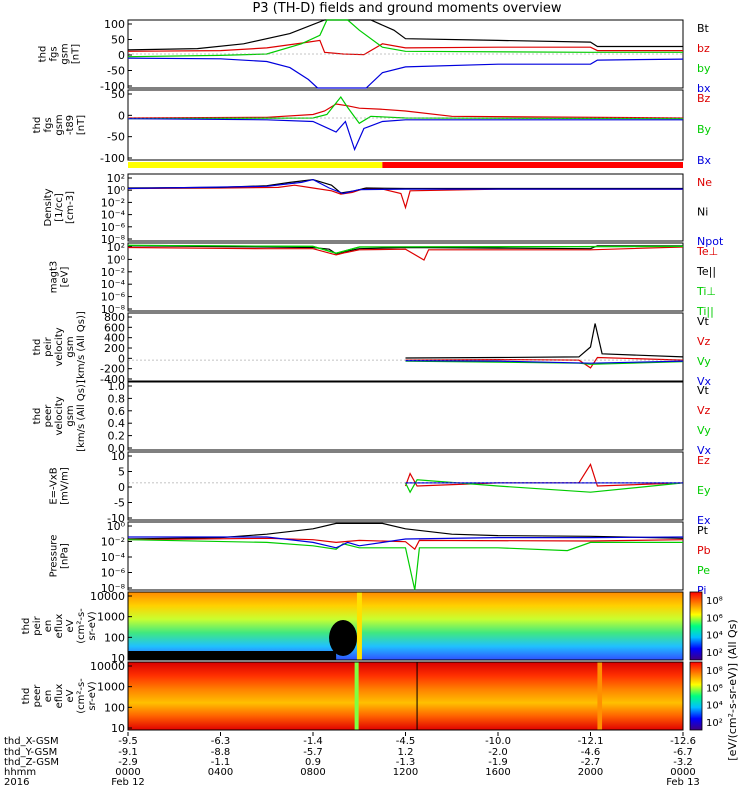  Describe the element at coordinates (30, 752) in the screenshot. I see `x-axis-row-label: thd_Y-GSM` at that location.